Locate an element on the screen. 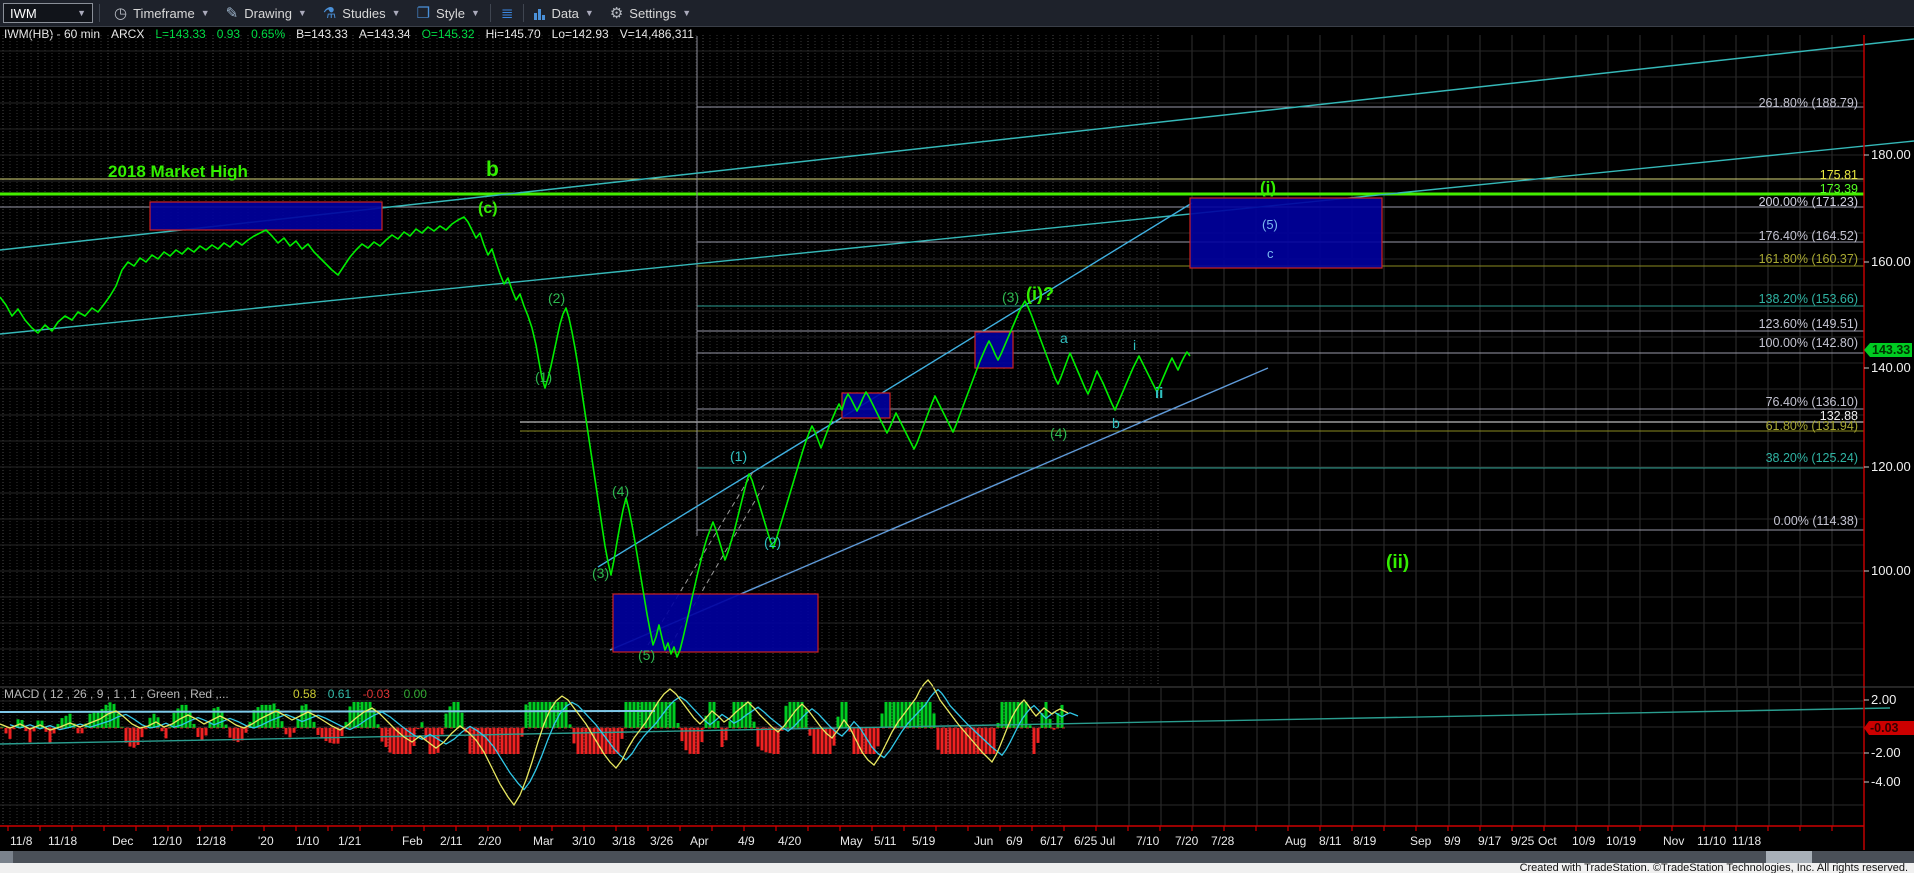  elliott-wave-box is located at coordinates (266, 216).